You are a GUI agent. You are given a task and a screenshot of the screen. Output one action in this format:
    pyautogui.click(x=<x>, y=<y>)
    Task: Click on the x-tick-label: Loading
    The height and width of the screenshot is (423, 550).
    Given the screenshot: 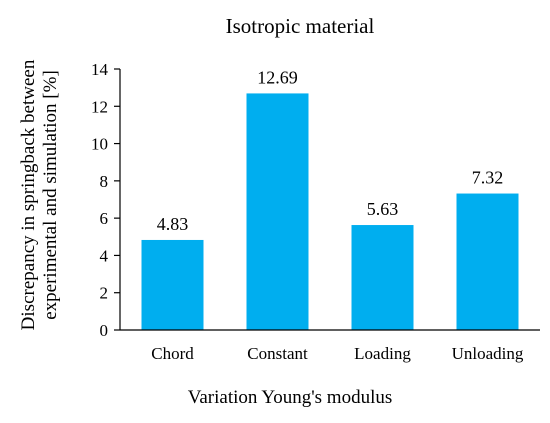 What is the action you would take?
    pyautogui.click(x=382, y=353)
    